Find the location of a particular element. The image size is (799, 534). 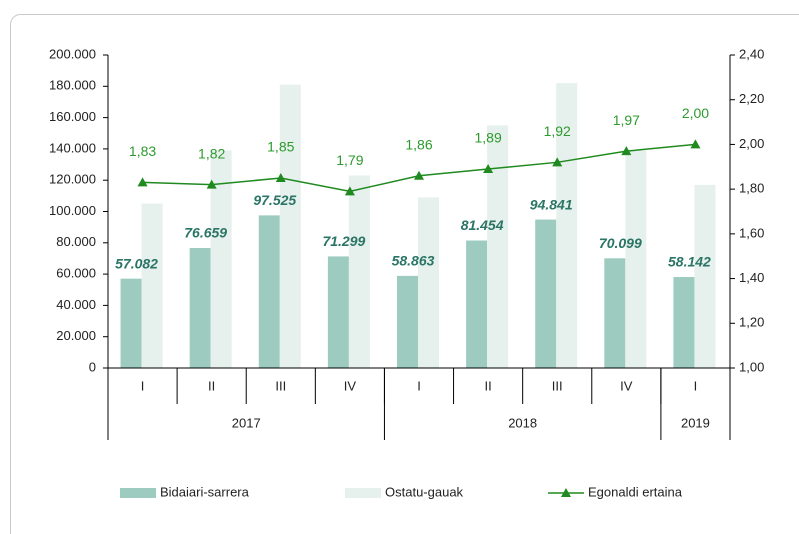

y2-tick-label: 1,80 is located at coordinates (751, 188).